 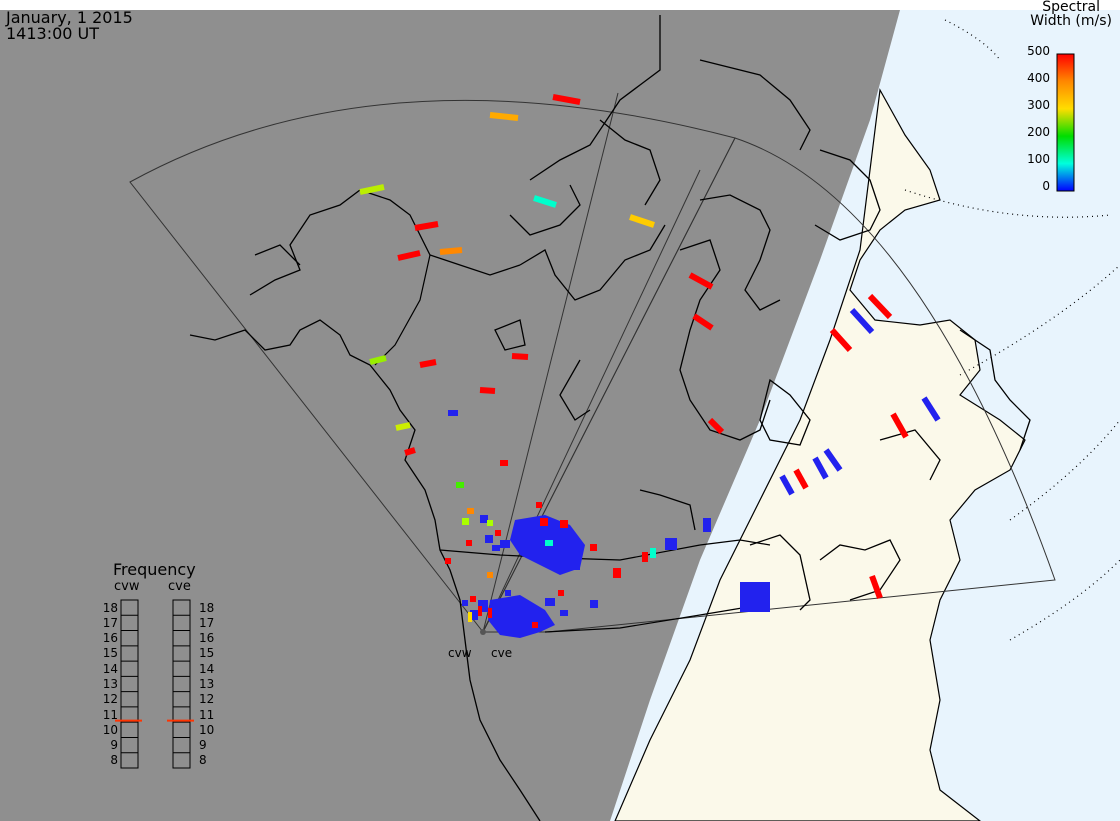 I want to click on colorbar-tick-0: 0, so click(x=1046, y=186).